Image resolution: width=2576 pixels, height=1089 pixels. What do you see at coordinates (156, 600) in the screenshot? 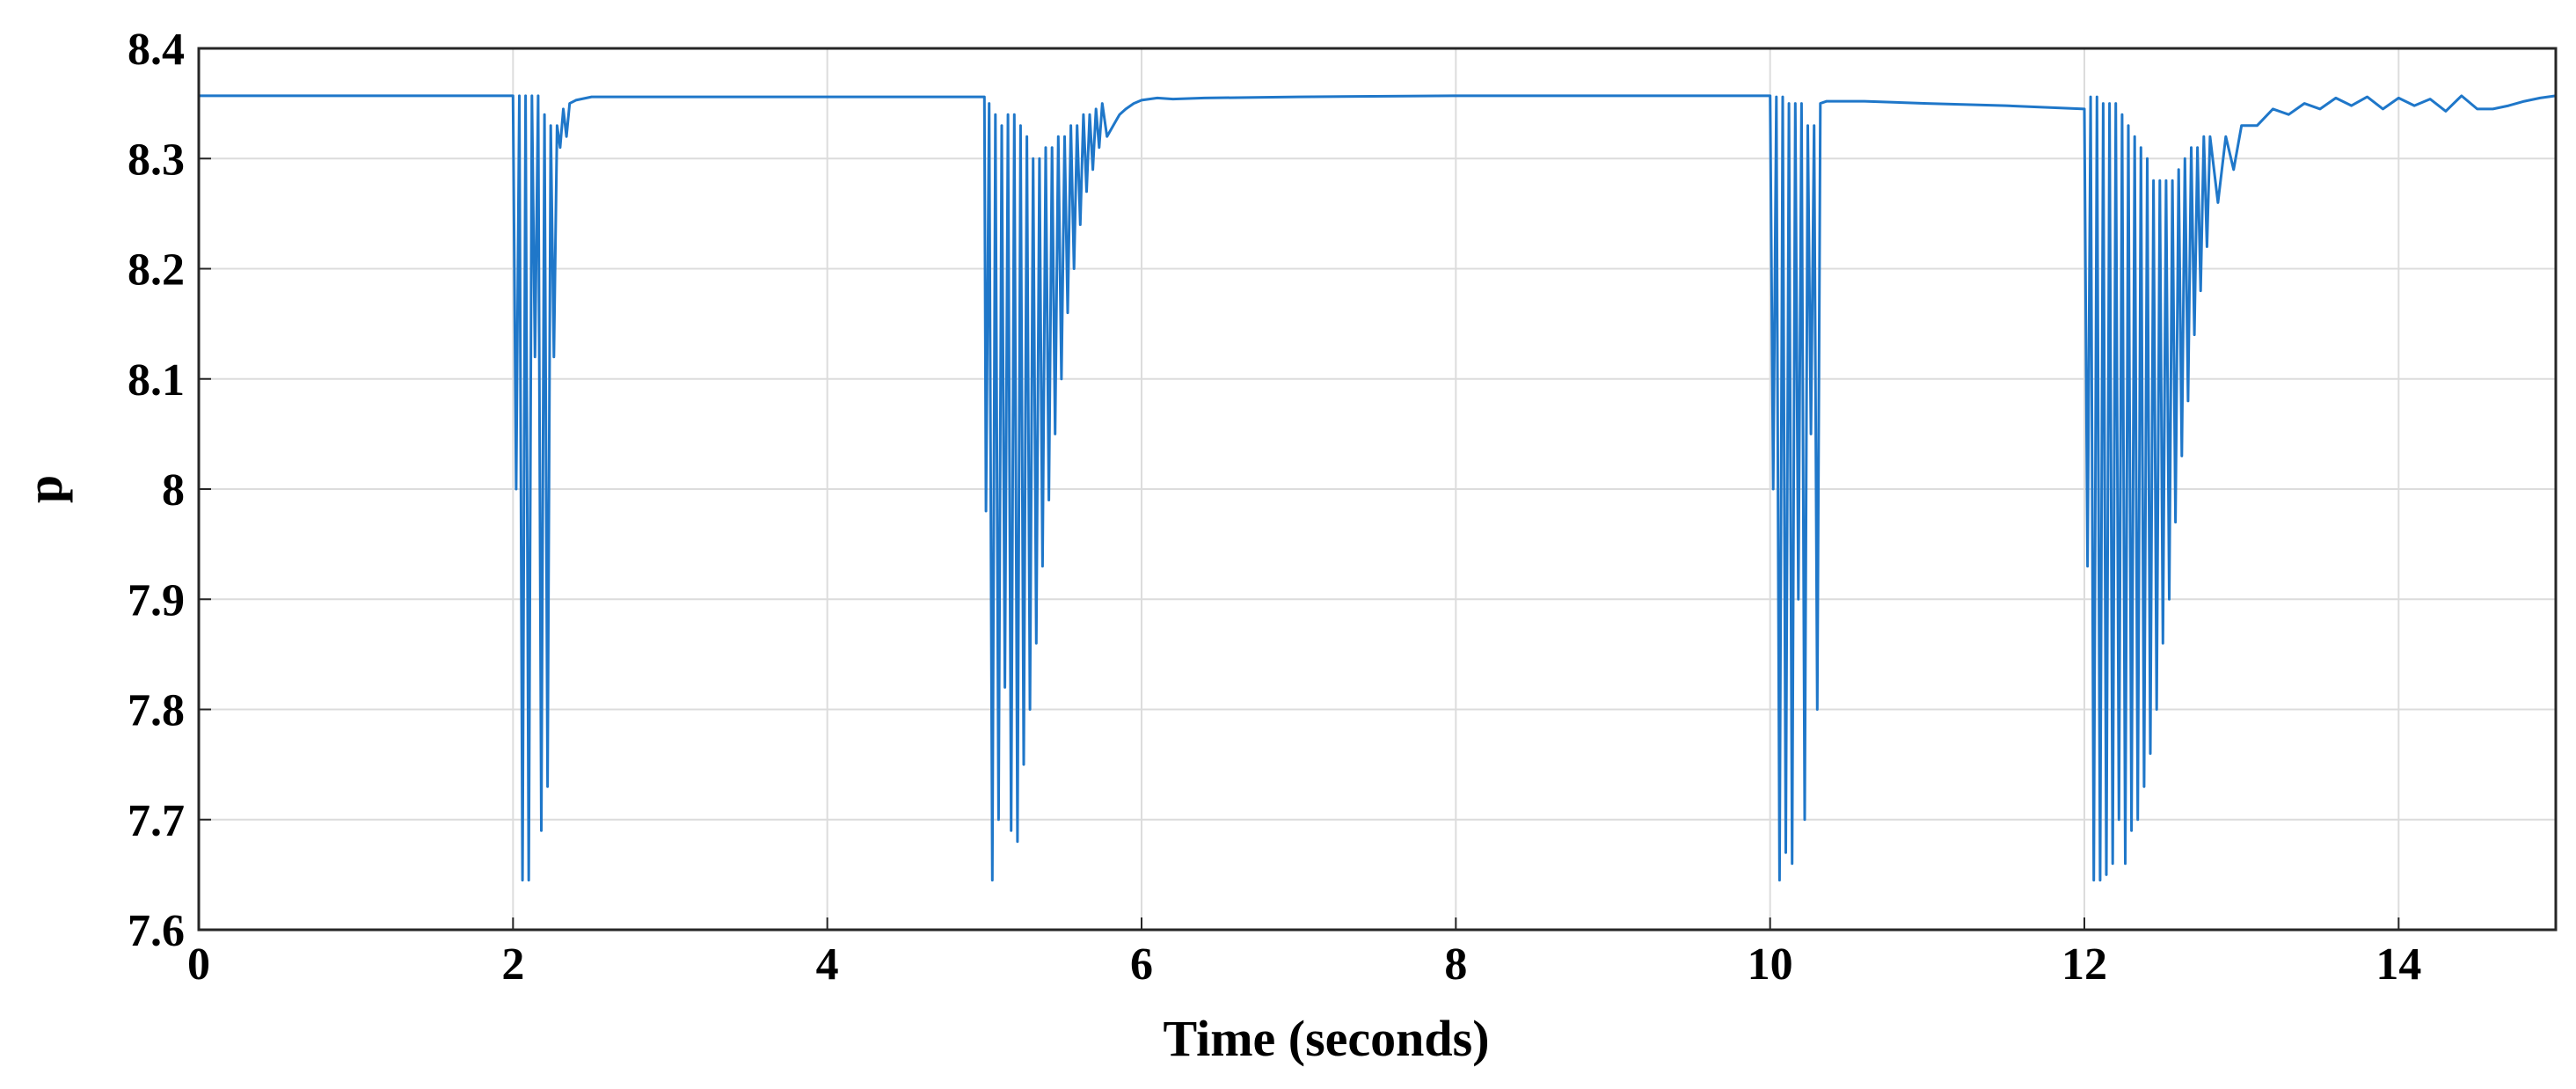
I see `y-tick-label: 7.9` at bounding box center [156, 600].